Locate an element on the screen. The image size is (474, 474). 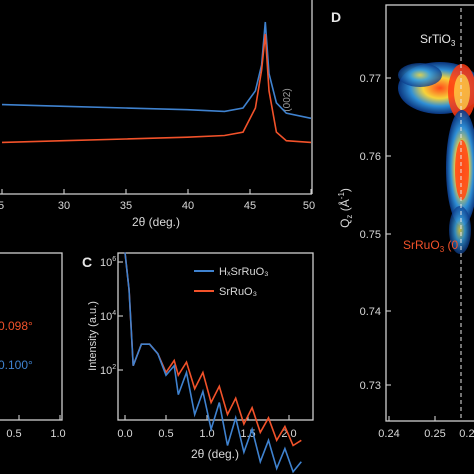
panel-d-xtick: 0.24 is located at coordinates (388, 434).